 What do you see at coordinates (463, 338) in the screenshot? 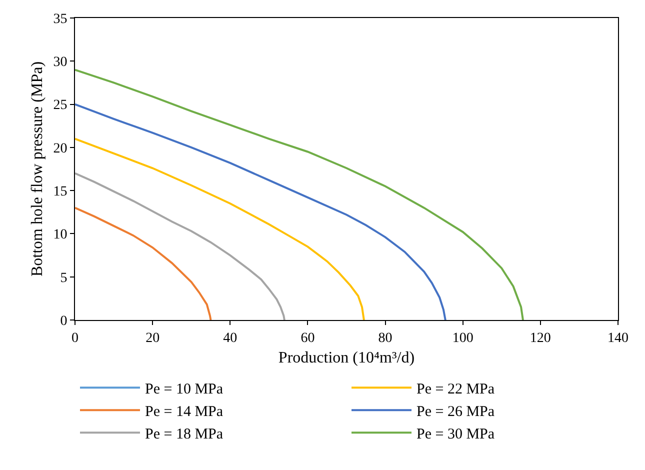
I see `x-tick-label: 100` at bounding box center [463, 338].